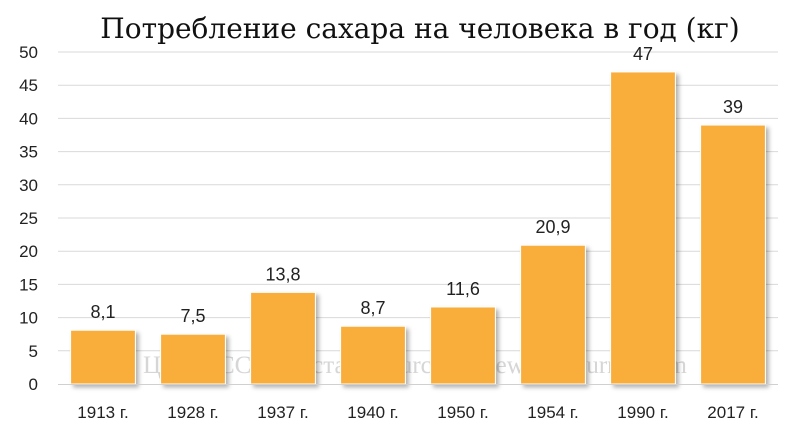 The height and width of the screenshot is (440, 800). I want to click on y-tick-label: 20, so click(28, 251).